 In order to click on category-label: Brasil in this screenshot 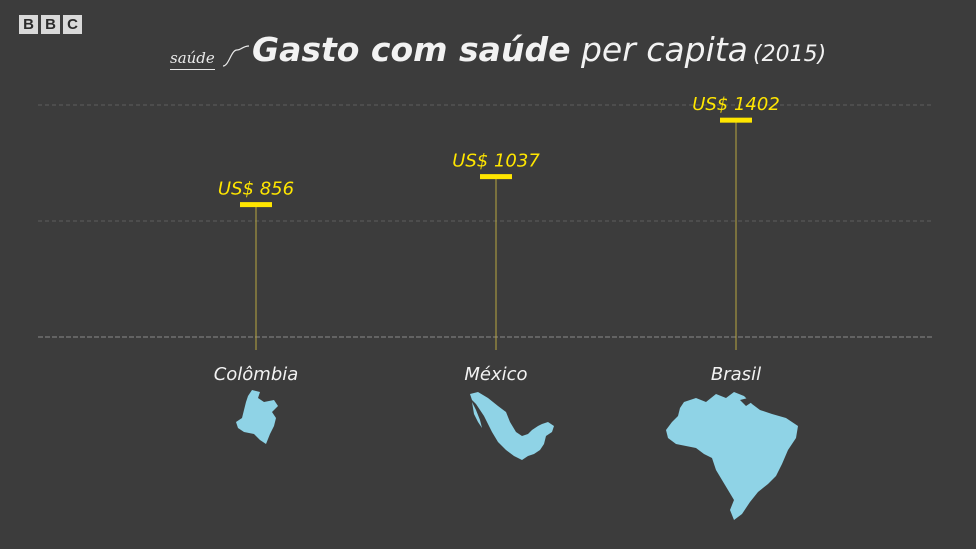, I will do `click(736, 374)`.